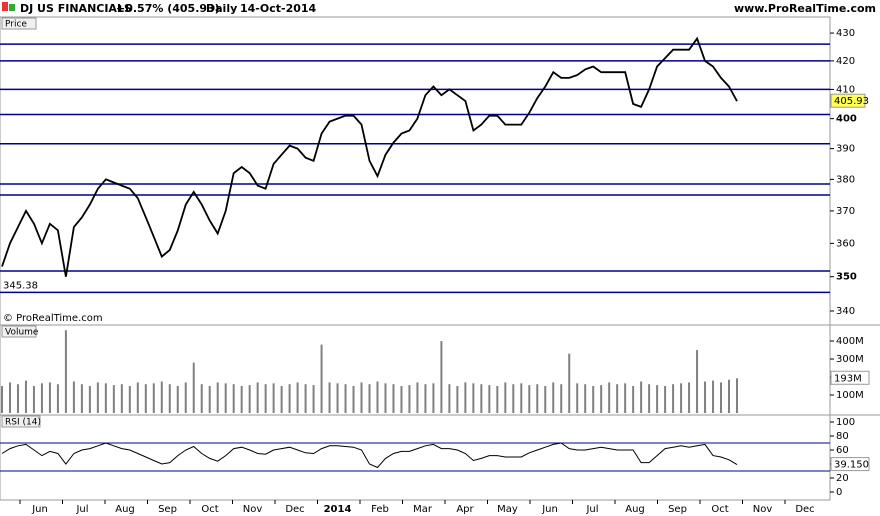  Describe the element at coordinates (53, 318) in the screenshot. I see `copyright: © ProRealTime.com` at that location.